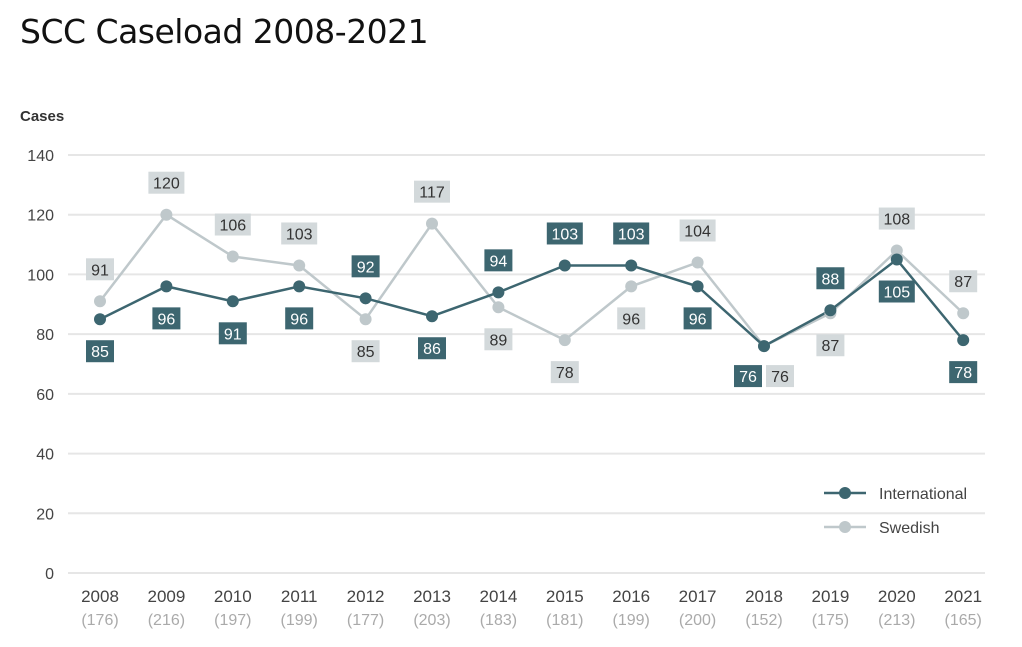 The height and width of the screenshot is (647, 1022). Describe the element at coordinates (565, 596) in the screenshot. I see `x-tick-label: 2015` at that location.